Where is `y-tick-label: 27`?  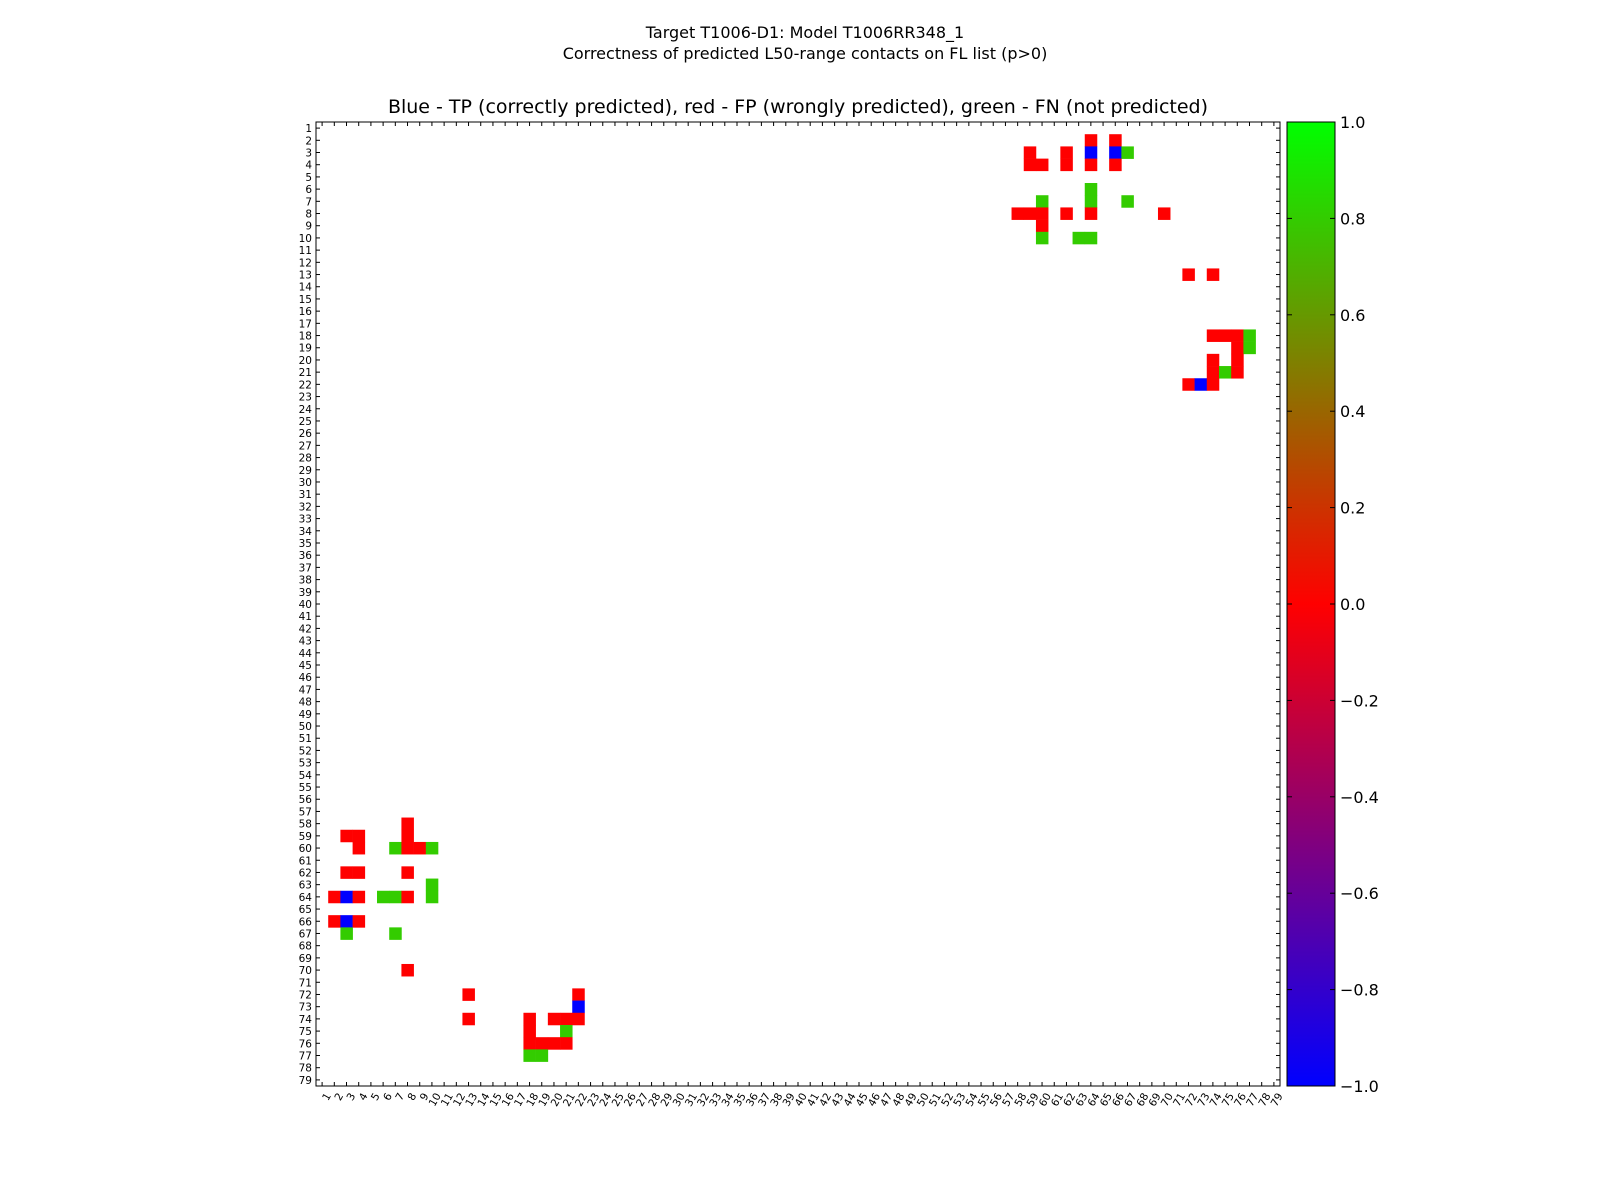 y-tick-label: 27 is located at coordinates (305, 446).